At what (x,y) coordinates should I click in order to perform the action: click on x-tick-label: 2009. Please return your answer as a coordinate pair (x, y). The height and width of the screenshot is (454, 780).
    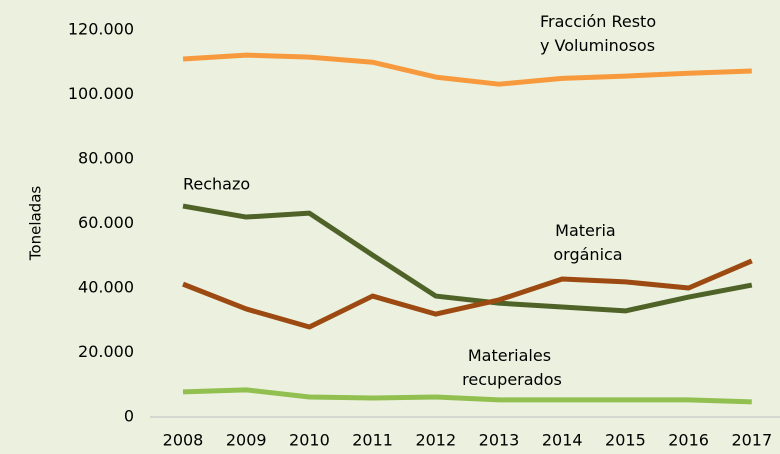
    Looking at the image, I should click on (246, 440).